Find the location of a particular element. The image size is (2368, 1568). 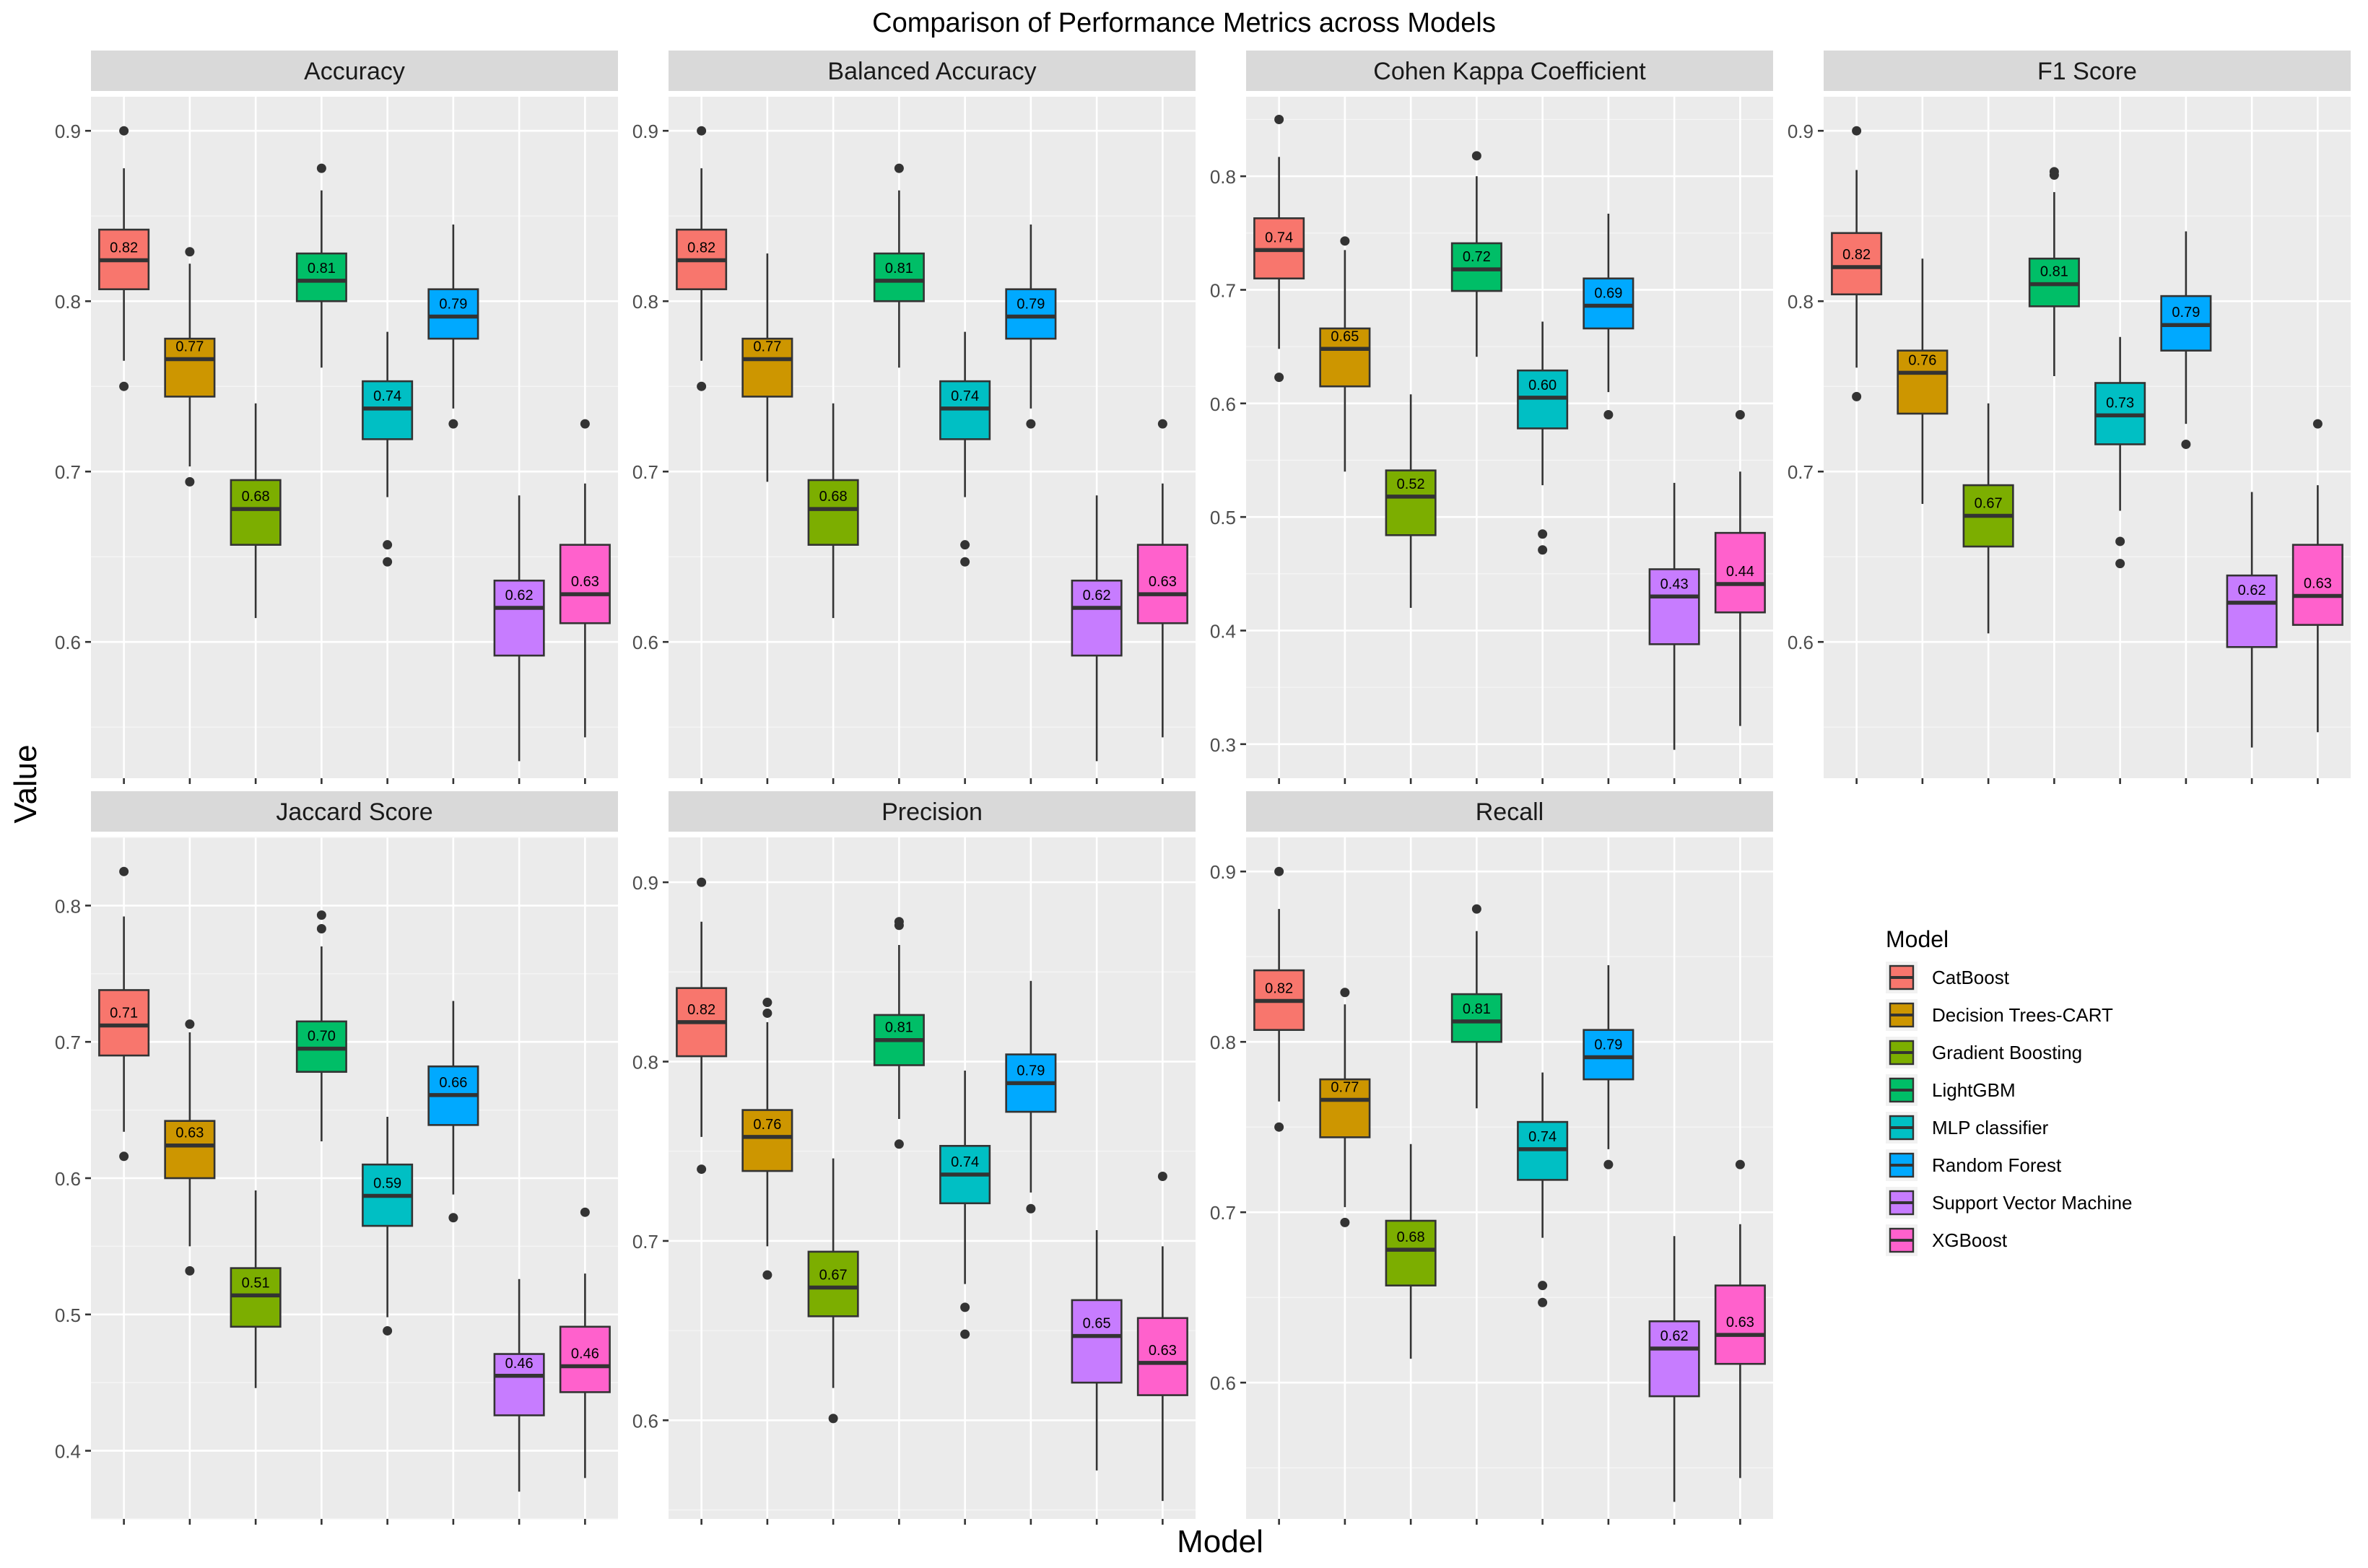

legend-item: XGBoost is located at coordinates (1947, 1240).